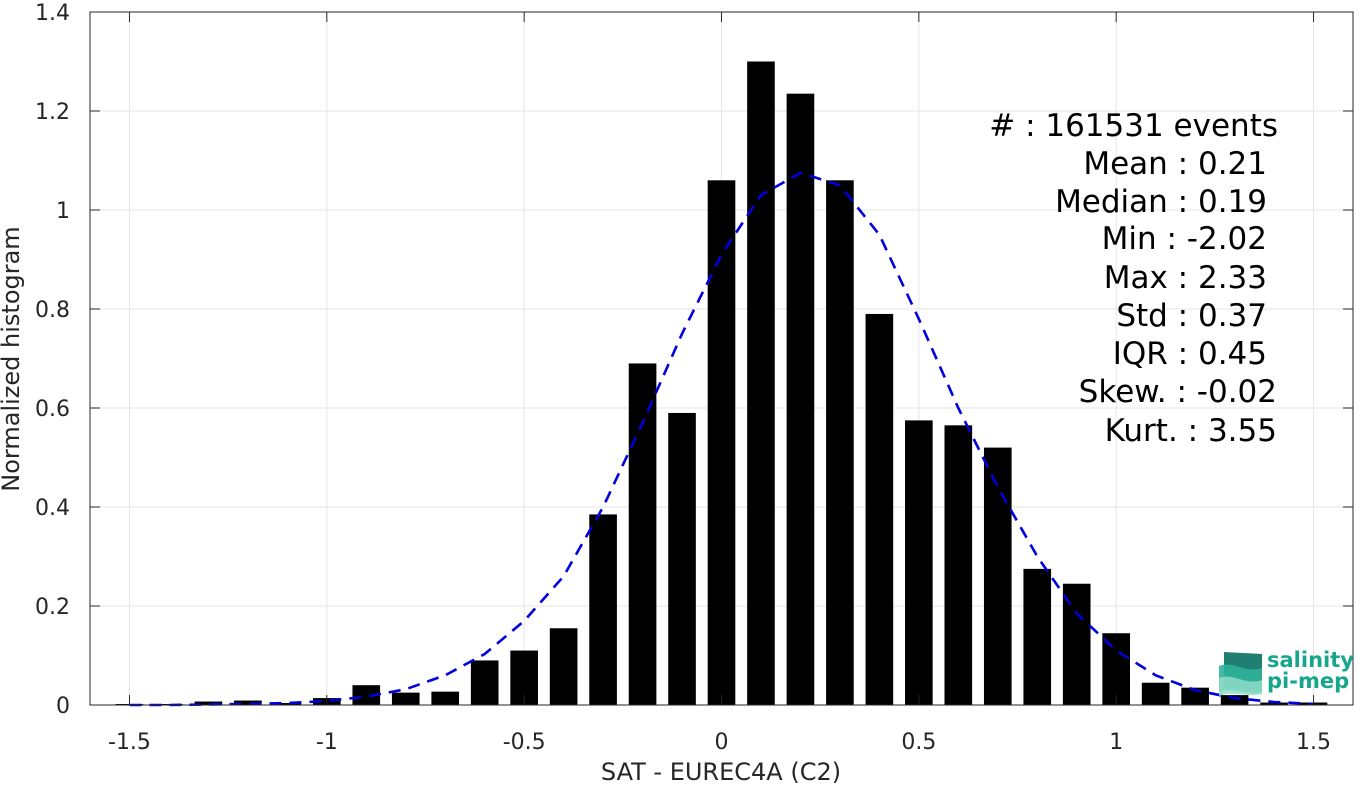 The height and width of the screenshot is (785, 1367). I want to click on y-tick-label: 0.2, so click(52, 607).